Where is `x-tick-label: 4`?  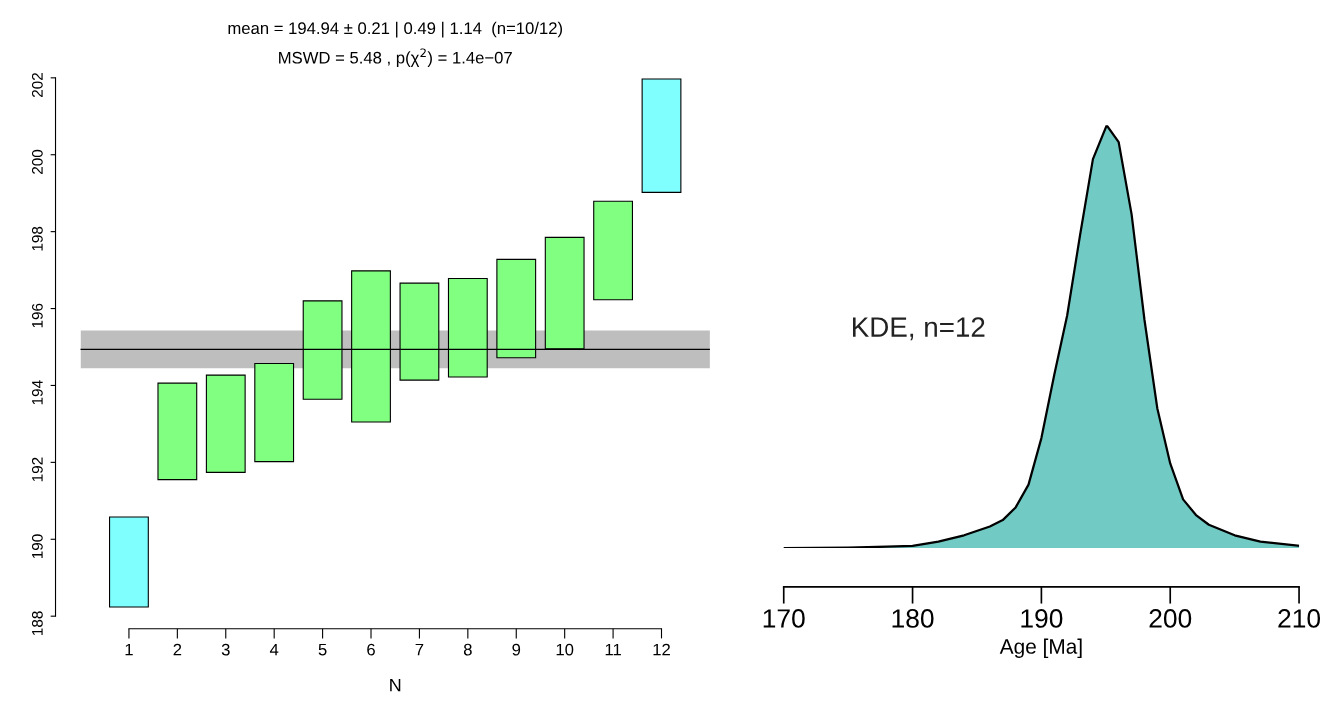 x-tick-label: 4 is located at coordinates (274, 649).